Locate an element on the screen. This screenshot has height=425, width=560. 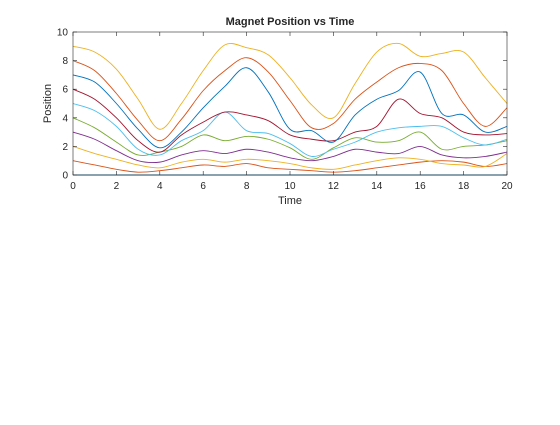
y-axis-label: Position is located at coordinates (48, 103).